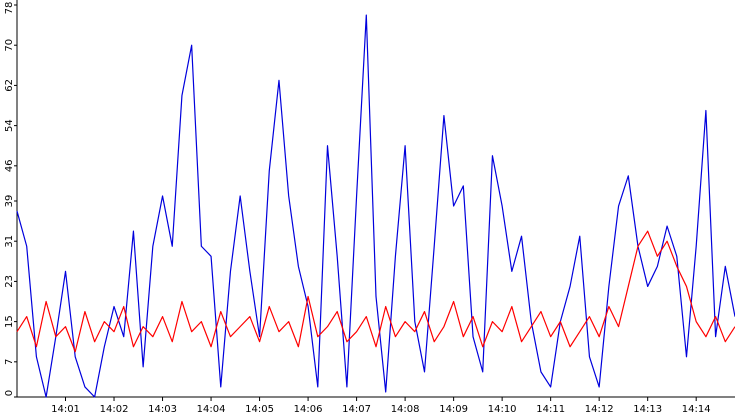  What do you see at coordinates (9, 45) in the screenshot?
I see `y-tick-label: 70` at bounding box center [9, 45].